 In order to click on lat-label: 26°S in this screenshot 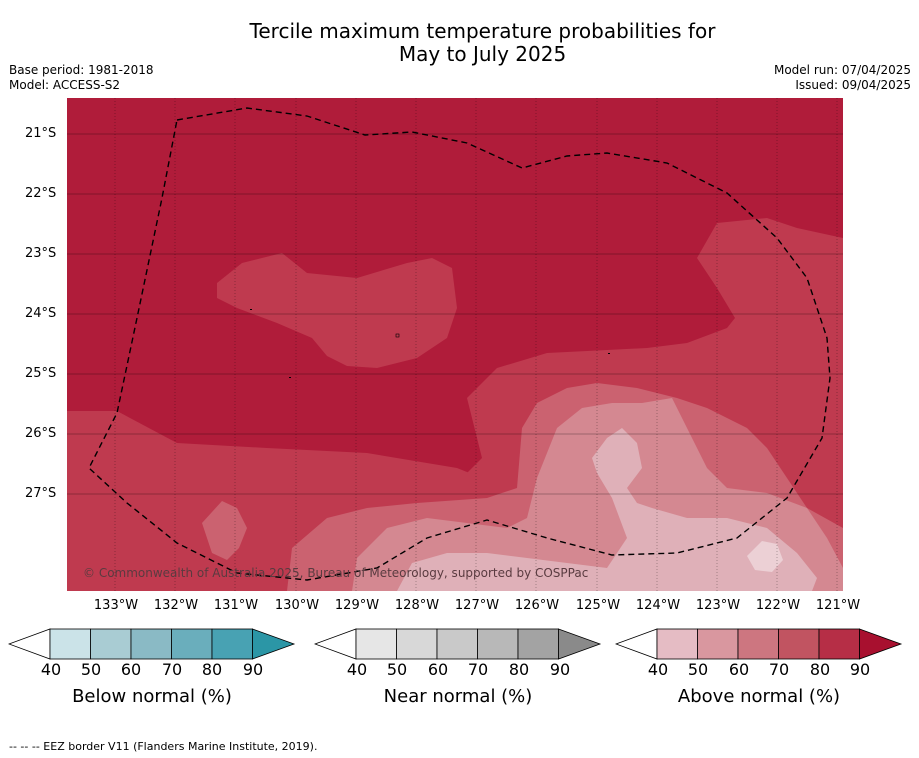, I will do `click(41, 433)`.